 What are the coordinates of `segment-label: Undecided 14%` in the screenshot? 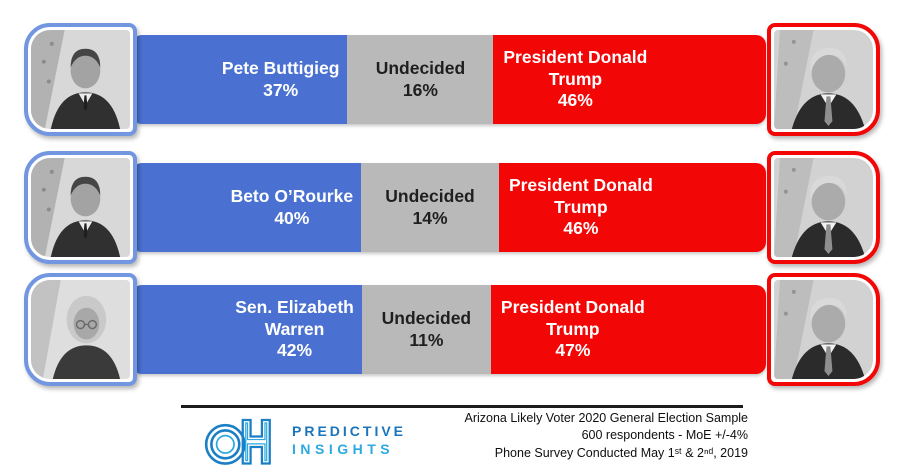 It's located at (429, 207).